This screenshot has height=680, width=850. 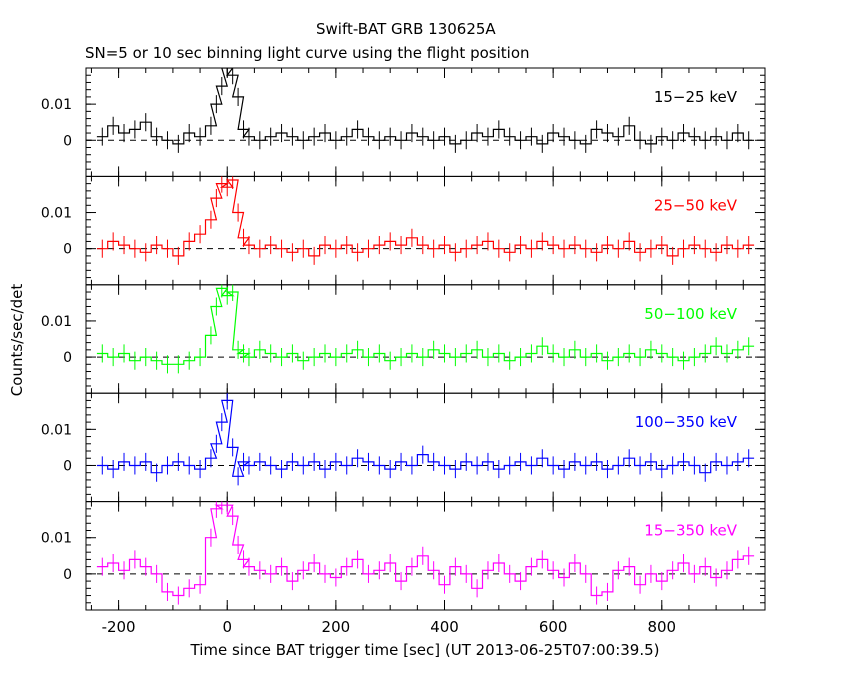 I want to click on panel-0: 0 0.01 15−25 keV, so click(x=403, y=122).